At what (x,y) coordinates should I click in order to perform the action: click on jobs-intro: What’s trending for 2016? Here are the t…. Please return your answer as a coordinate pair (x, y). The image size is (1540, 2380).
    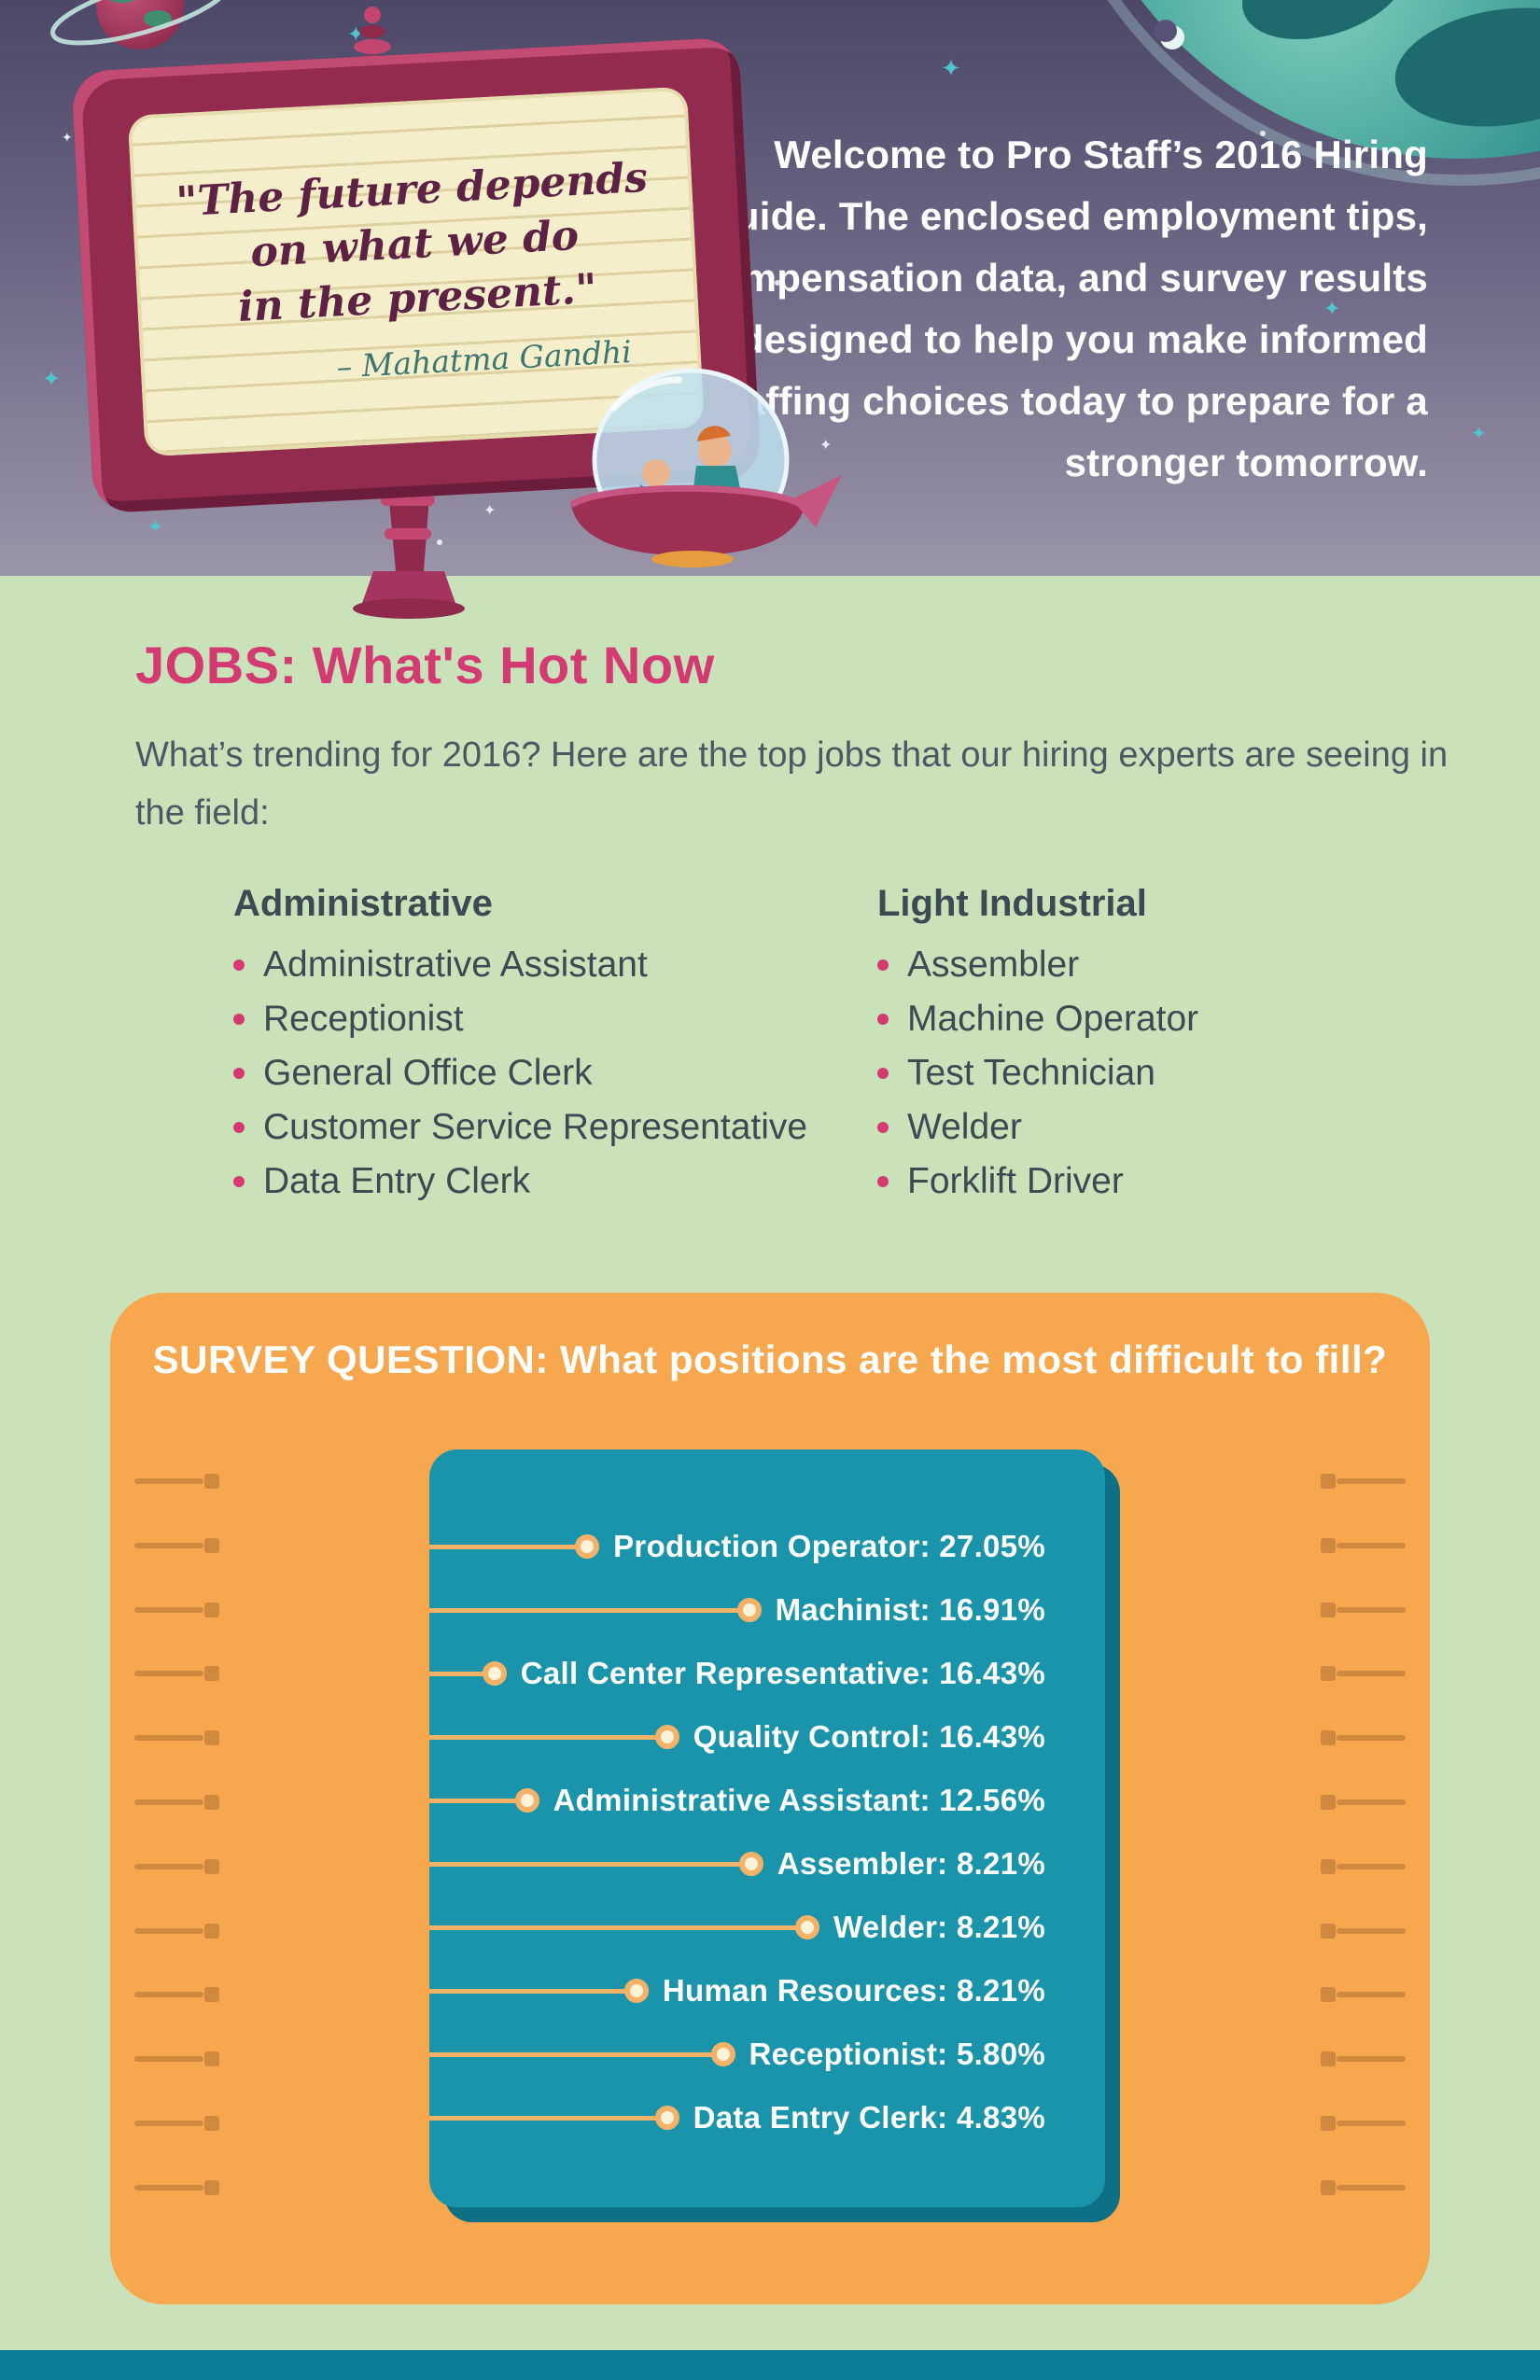
    Looking at the image, I should click on (792, 784).